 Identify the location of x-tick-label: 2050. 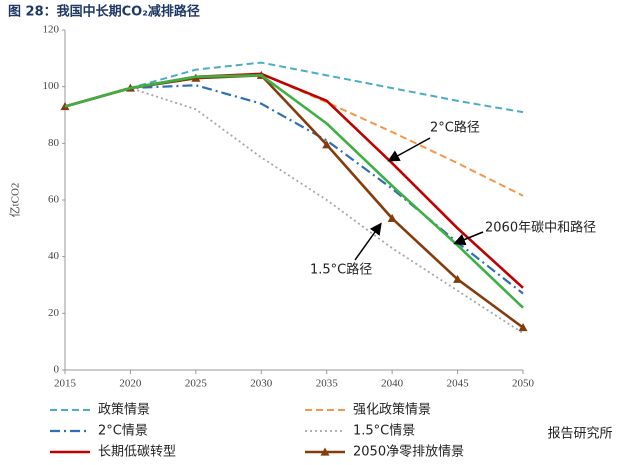
(523, 384).